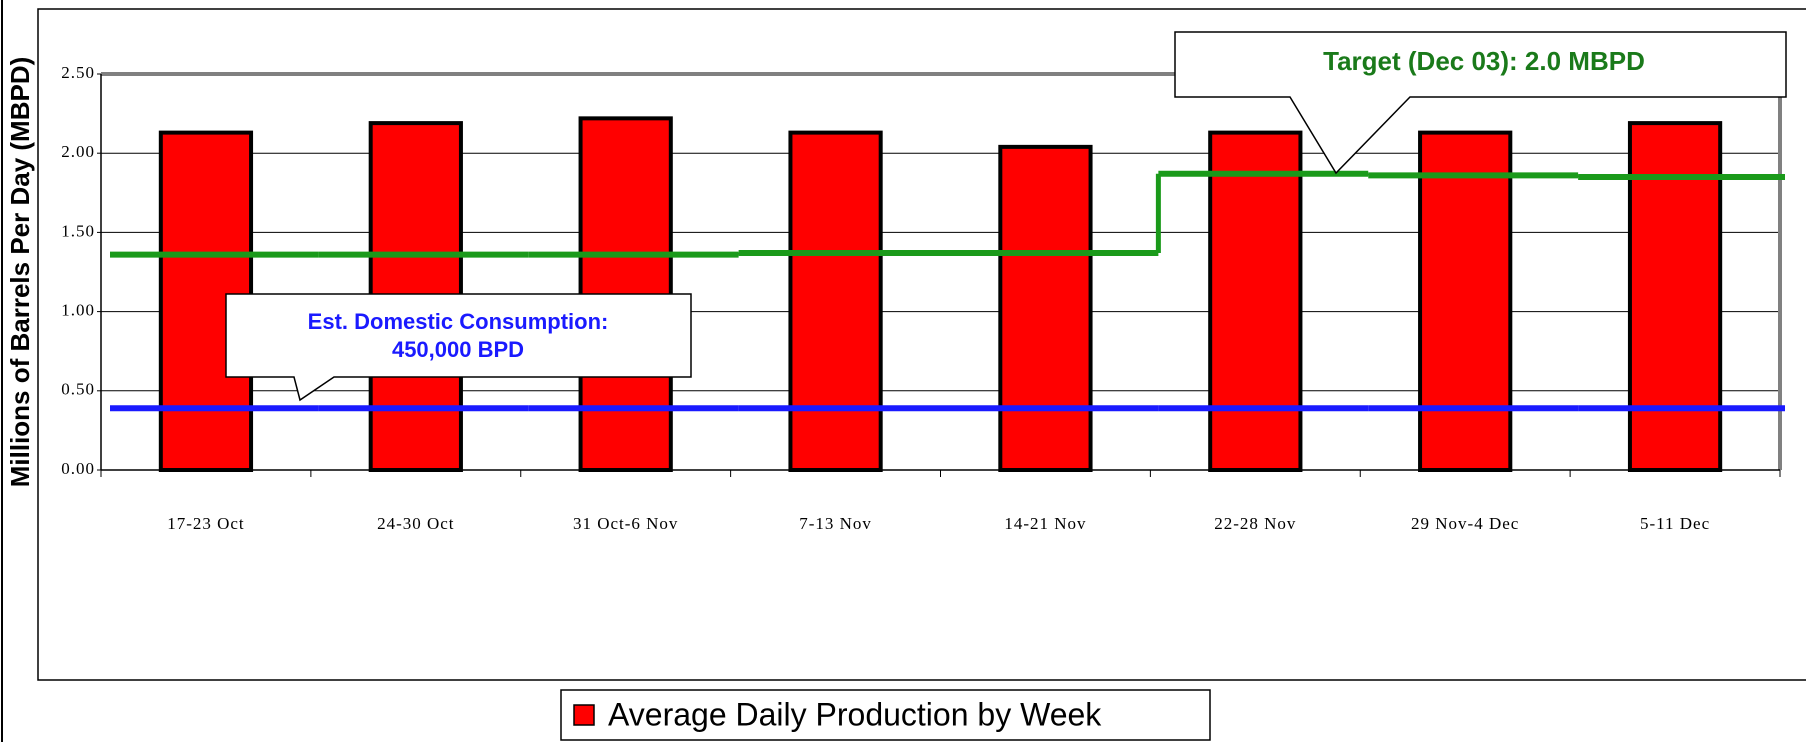  I want to click on annotation: Target (Dec 03): 2.0 MBPD, so click(1484, 61).